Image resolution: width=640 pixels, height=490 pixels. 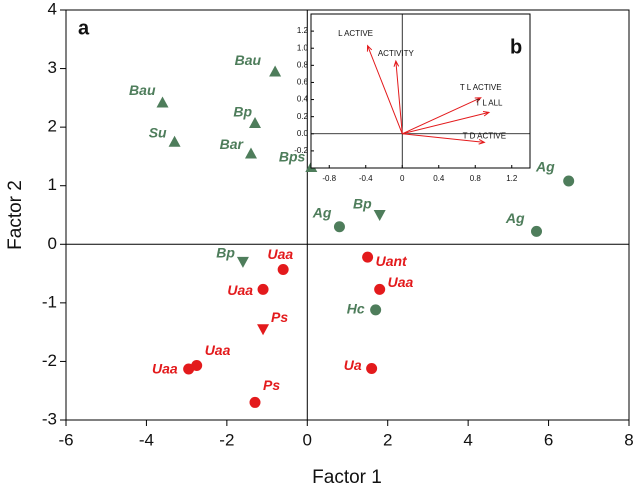 I want to click on loading-label: ACTIVITY, so click(x=396, y=53).